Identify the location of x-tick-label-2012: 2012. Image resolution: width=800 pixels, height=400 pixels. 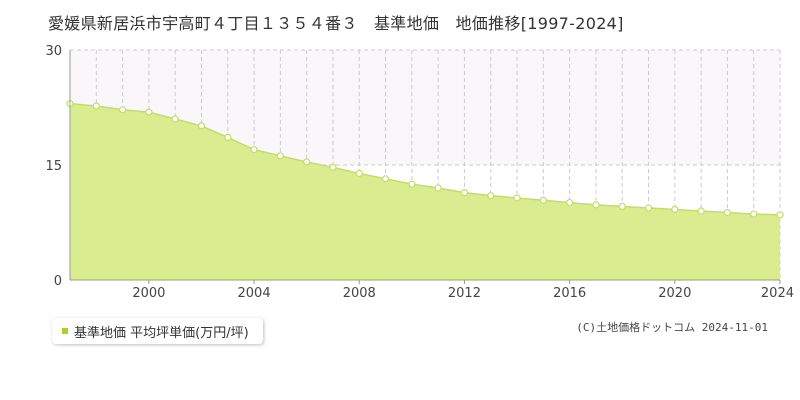
(464, 293).